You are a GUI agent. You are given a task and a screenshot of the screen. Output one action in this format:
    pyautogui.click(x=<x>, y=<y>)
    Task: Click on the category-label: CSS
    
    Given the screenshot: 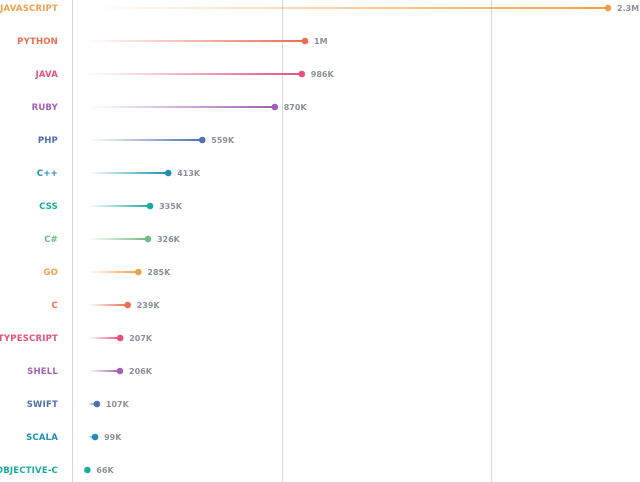 What is the action you would take?
    pyautogui.click(x=48, y=207)
    